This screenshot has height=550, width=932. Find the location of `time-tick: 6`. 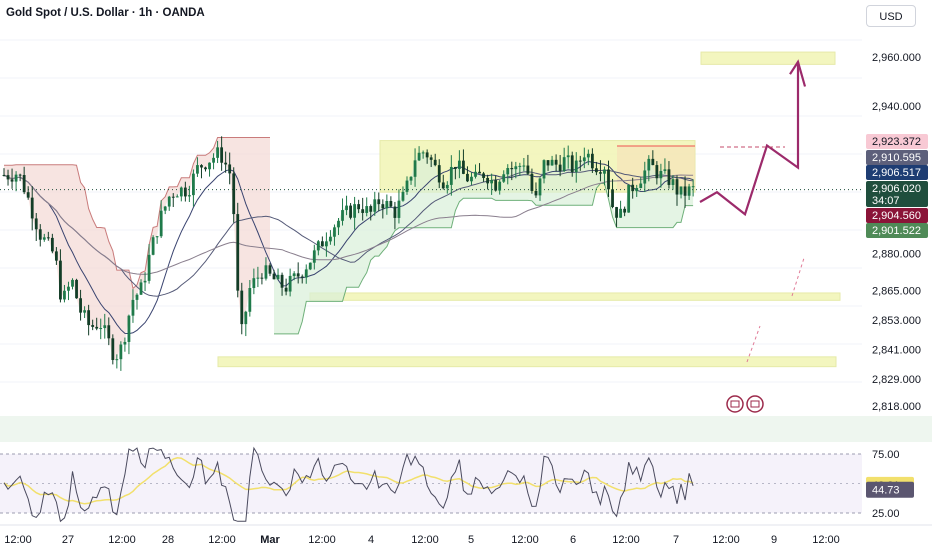

time-tick: 6 is located at coordinates (573, 540).